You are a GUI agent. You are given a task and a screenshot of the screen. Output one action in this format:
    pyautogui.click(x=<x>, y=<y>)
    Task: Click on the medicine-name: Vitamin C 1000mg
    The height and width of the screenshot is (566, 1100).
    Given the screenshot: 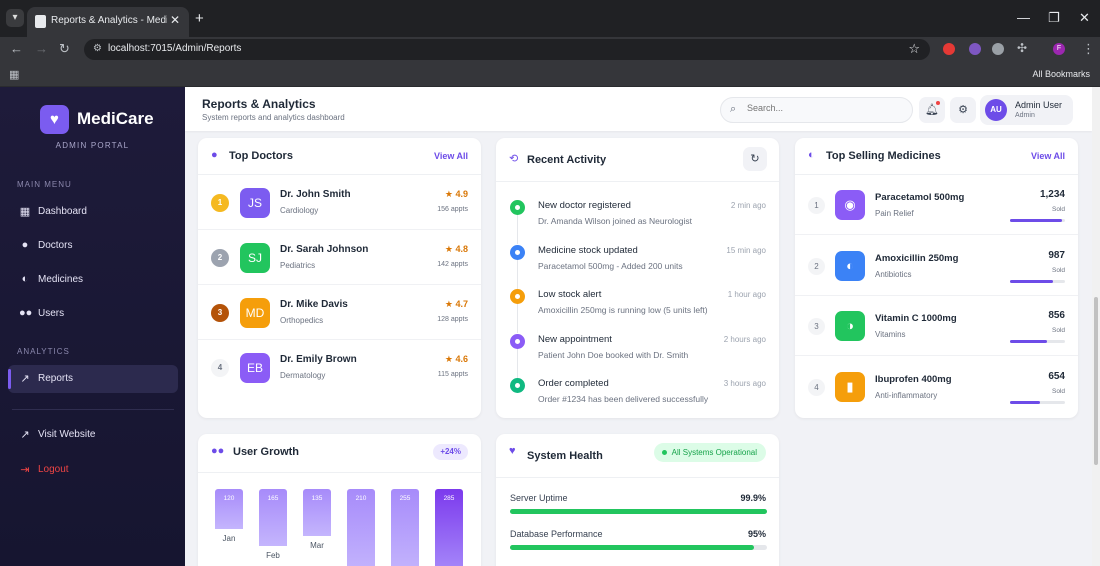 What is the action you would take?
    pyautogui.click(x=916, y=318)
    